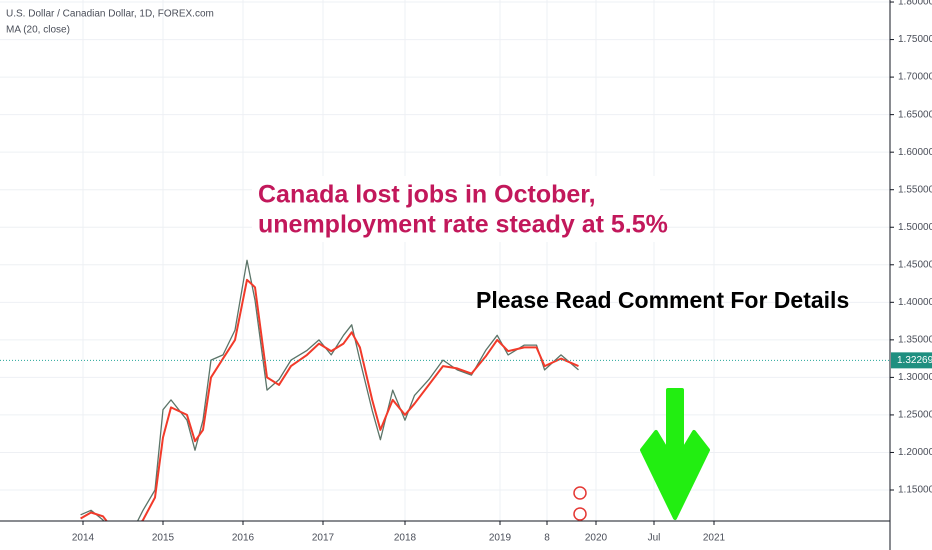 The width and height of the screenshot is (932, 550). Describe the element at coordinates (915, 452) in the screenshot. I see `y-tick-label: 1.20000` at that location.